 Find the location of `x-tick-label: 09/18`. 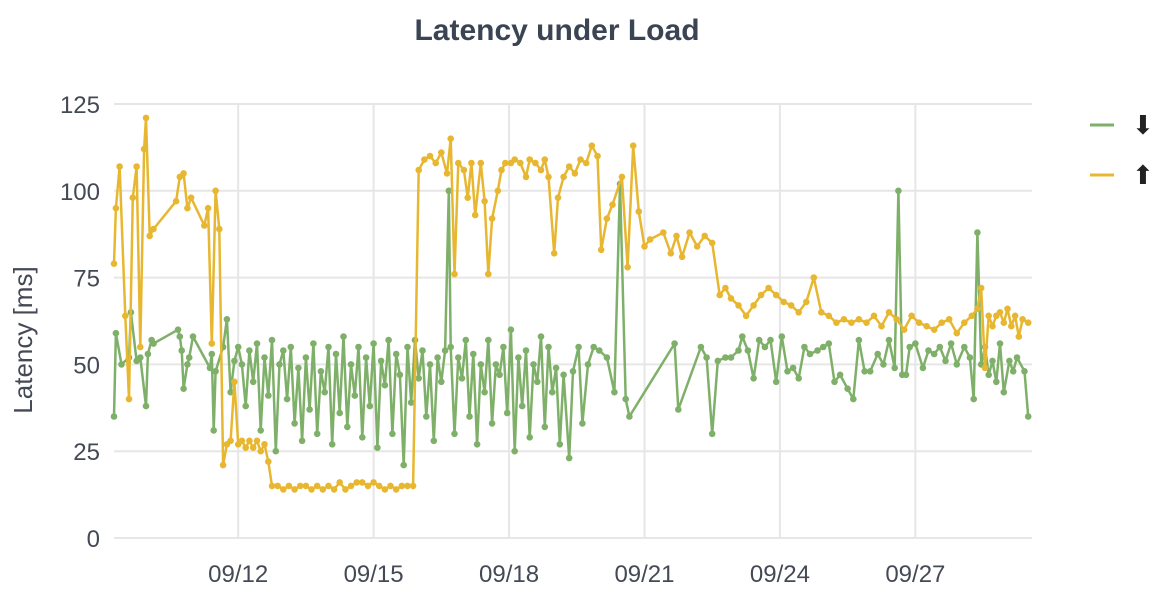

x-tick-label: 09/18 is located at coordinates (509, 574).